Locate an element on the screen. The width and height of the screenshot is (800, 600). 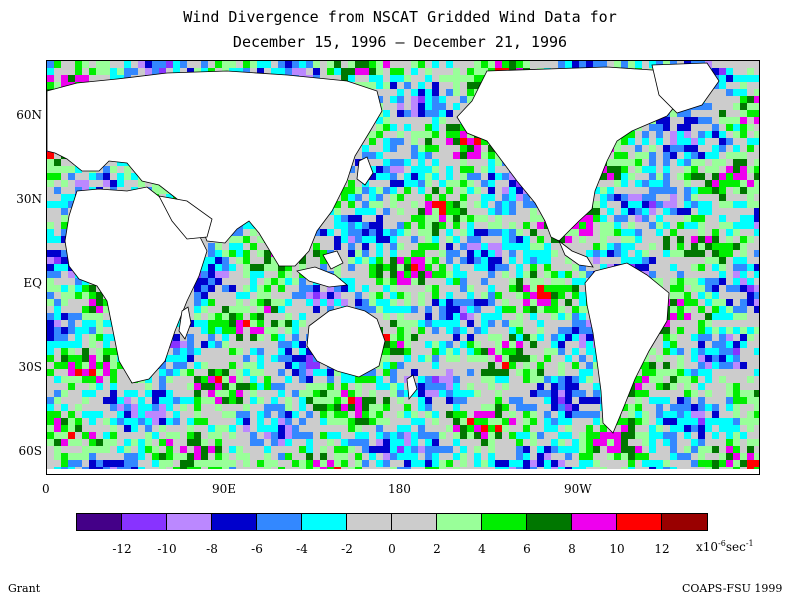
arabia-land is located at coordinates (185, 217).